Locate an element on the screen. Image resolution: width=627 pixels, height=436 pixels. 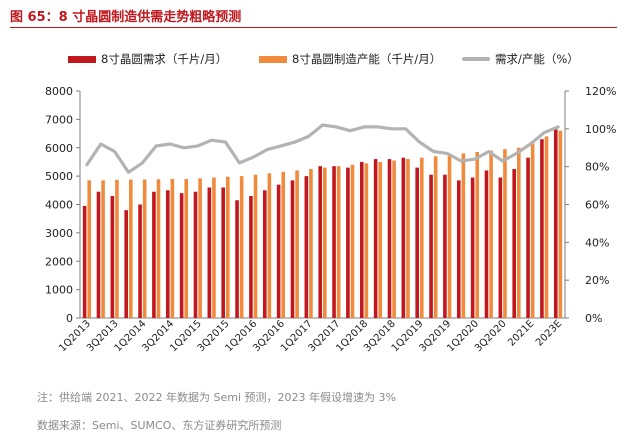
legend-label-demand: 8寸晶圆需求（千片/月） is located at coordinates (164, 59).